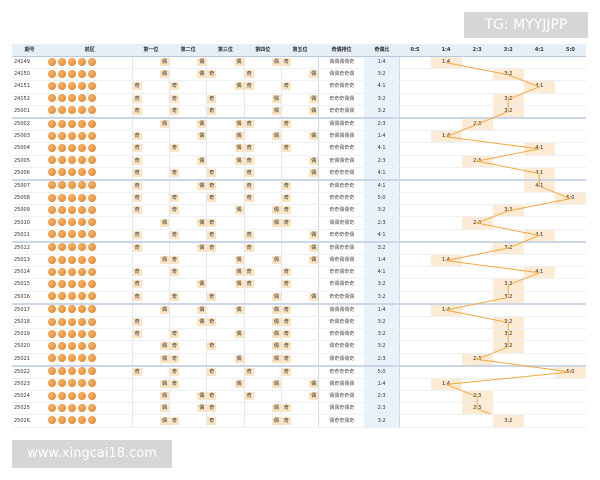 This screenshot has height=480, width=600. Describe the element at coordinates (299, 161) in the screenshot. I see `table-row: 25005 奇偶偶奇偶奇偶偶奇偶 2:3 2:3` at that location.